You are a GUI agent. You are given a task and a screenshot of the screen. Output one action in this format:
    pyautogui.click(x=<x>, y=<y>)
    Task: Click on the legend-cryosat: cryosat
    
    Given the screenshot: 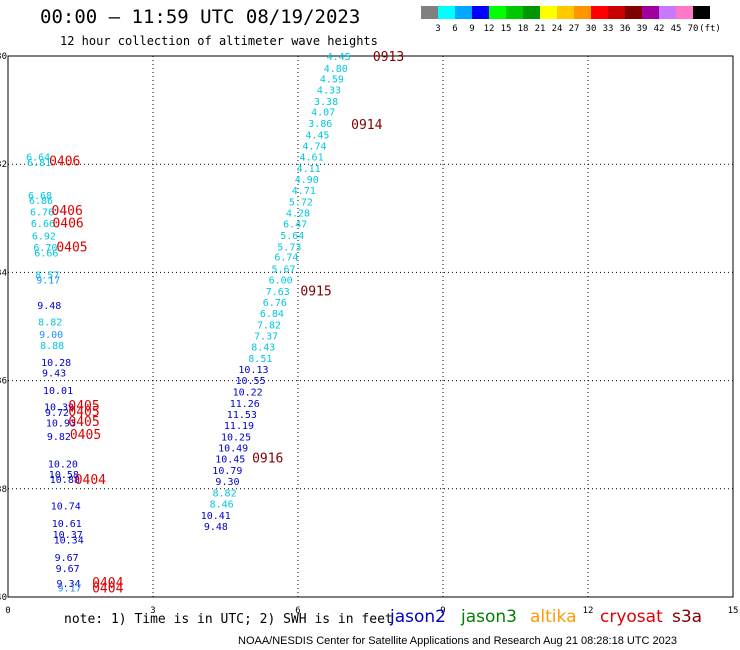 What is the action you would take?
    pyautogui.click(x=631, y=617)
    